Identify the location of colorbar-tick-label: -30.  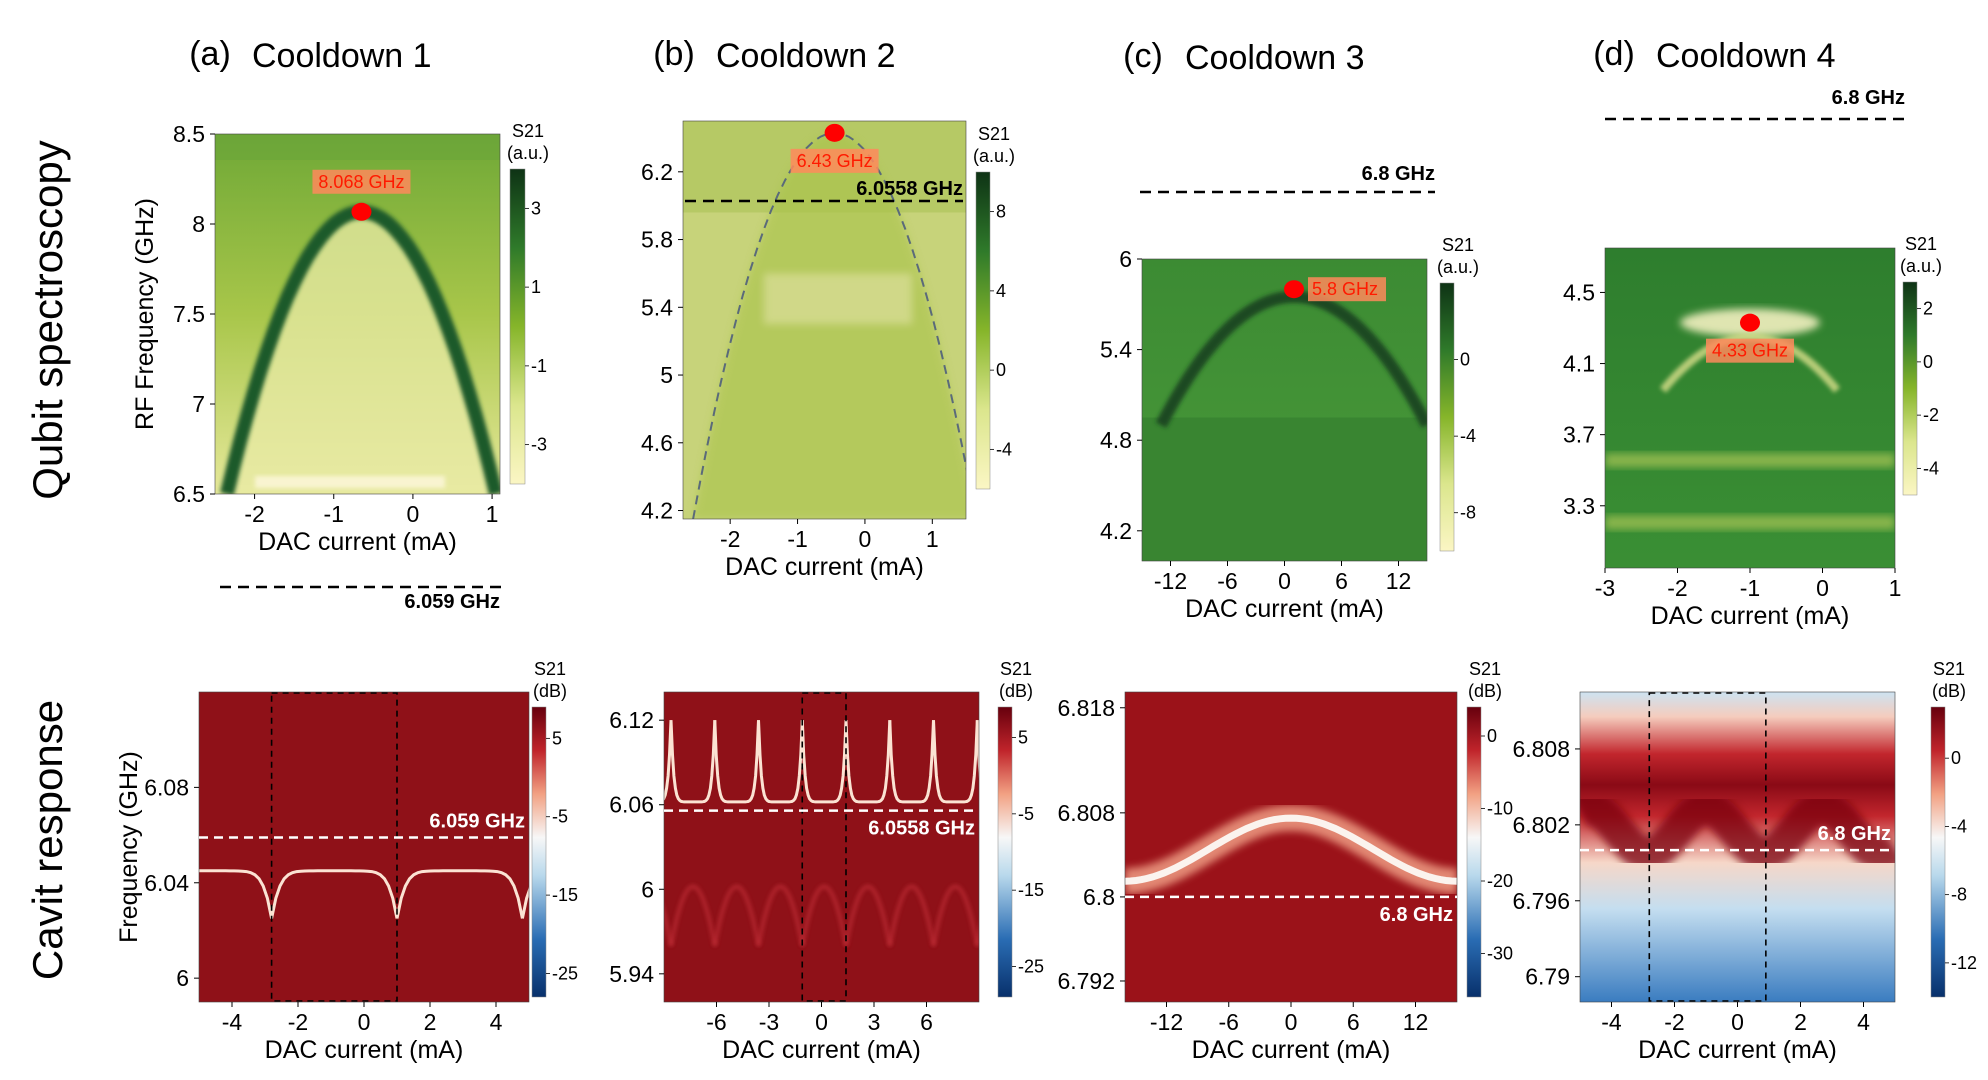
(1500, 954).